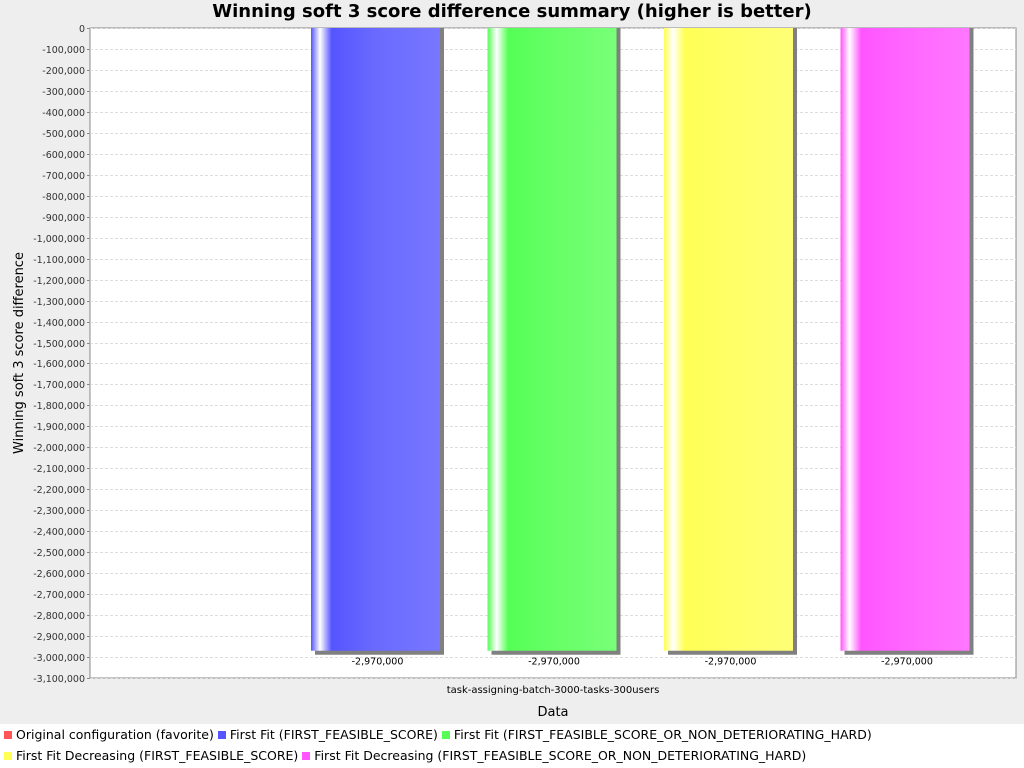 This screenshot has width=1024, height=768. I want to click on y-tick-label: -2,500,000, so click(59, 553).